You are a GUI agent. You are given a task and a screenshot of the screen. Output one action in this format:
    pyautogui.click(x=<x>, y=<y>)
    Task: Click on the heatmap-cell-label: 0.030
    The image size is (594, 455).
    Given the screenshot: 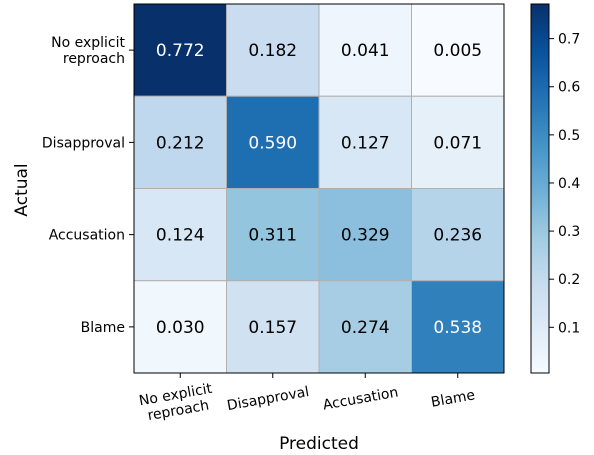 What is the action you would take?
    pyautogui.click(x=180, y=328)
    